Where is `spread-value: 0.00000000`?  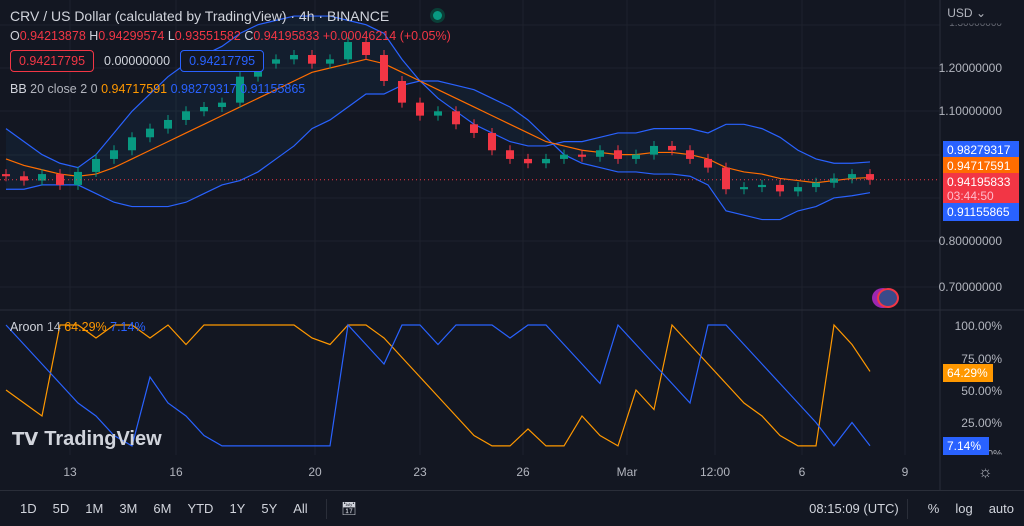
spread-value: 0.00000000 is located at coordinates (137, 61).